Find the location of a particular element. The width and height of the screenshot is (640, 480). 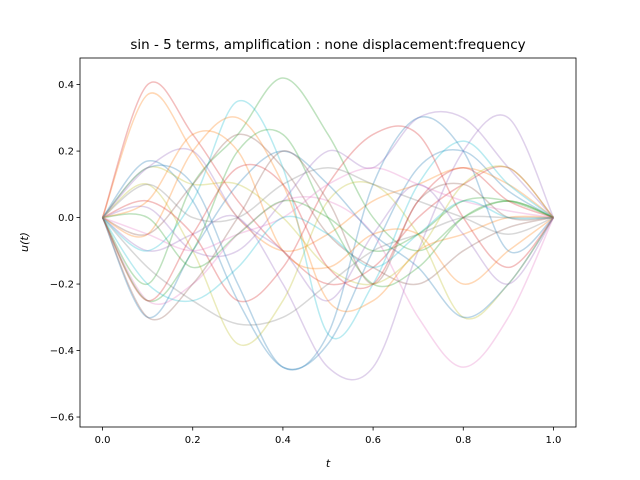

x-tick-label: 0.2 is located at coordinates (193, 440).